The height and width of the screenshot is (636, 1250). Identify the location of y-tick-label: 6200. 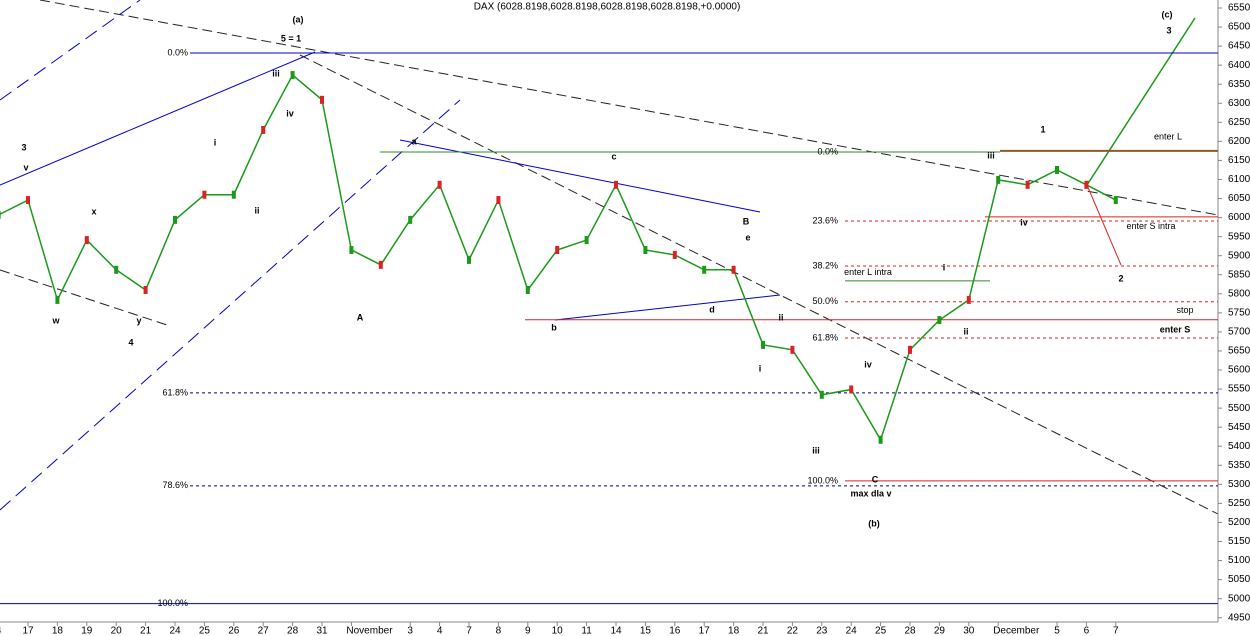
(1239, 141).